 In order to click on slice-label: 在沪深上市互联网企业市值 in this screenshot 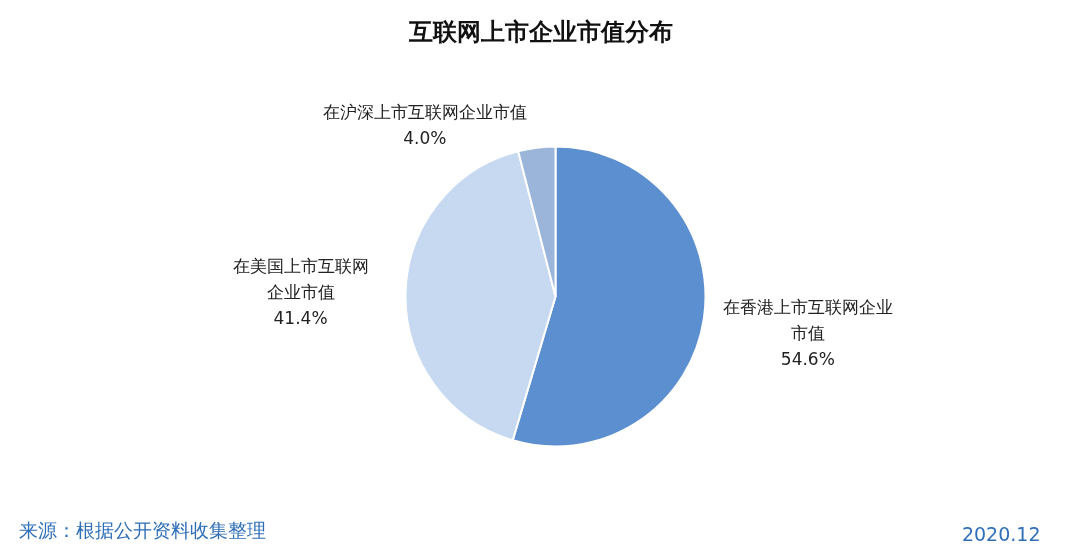, I will do `click(424, 111)`.